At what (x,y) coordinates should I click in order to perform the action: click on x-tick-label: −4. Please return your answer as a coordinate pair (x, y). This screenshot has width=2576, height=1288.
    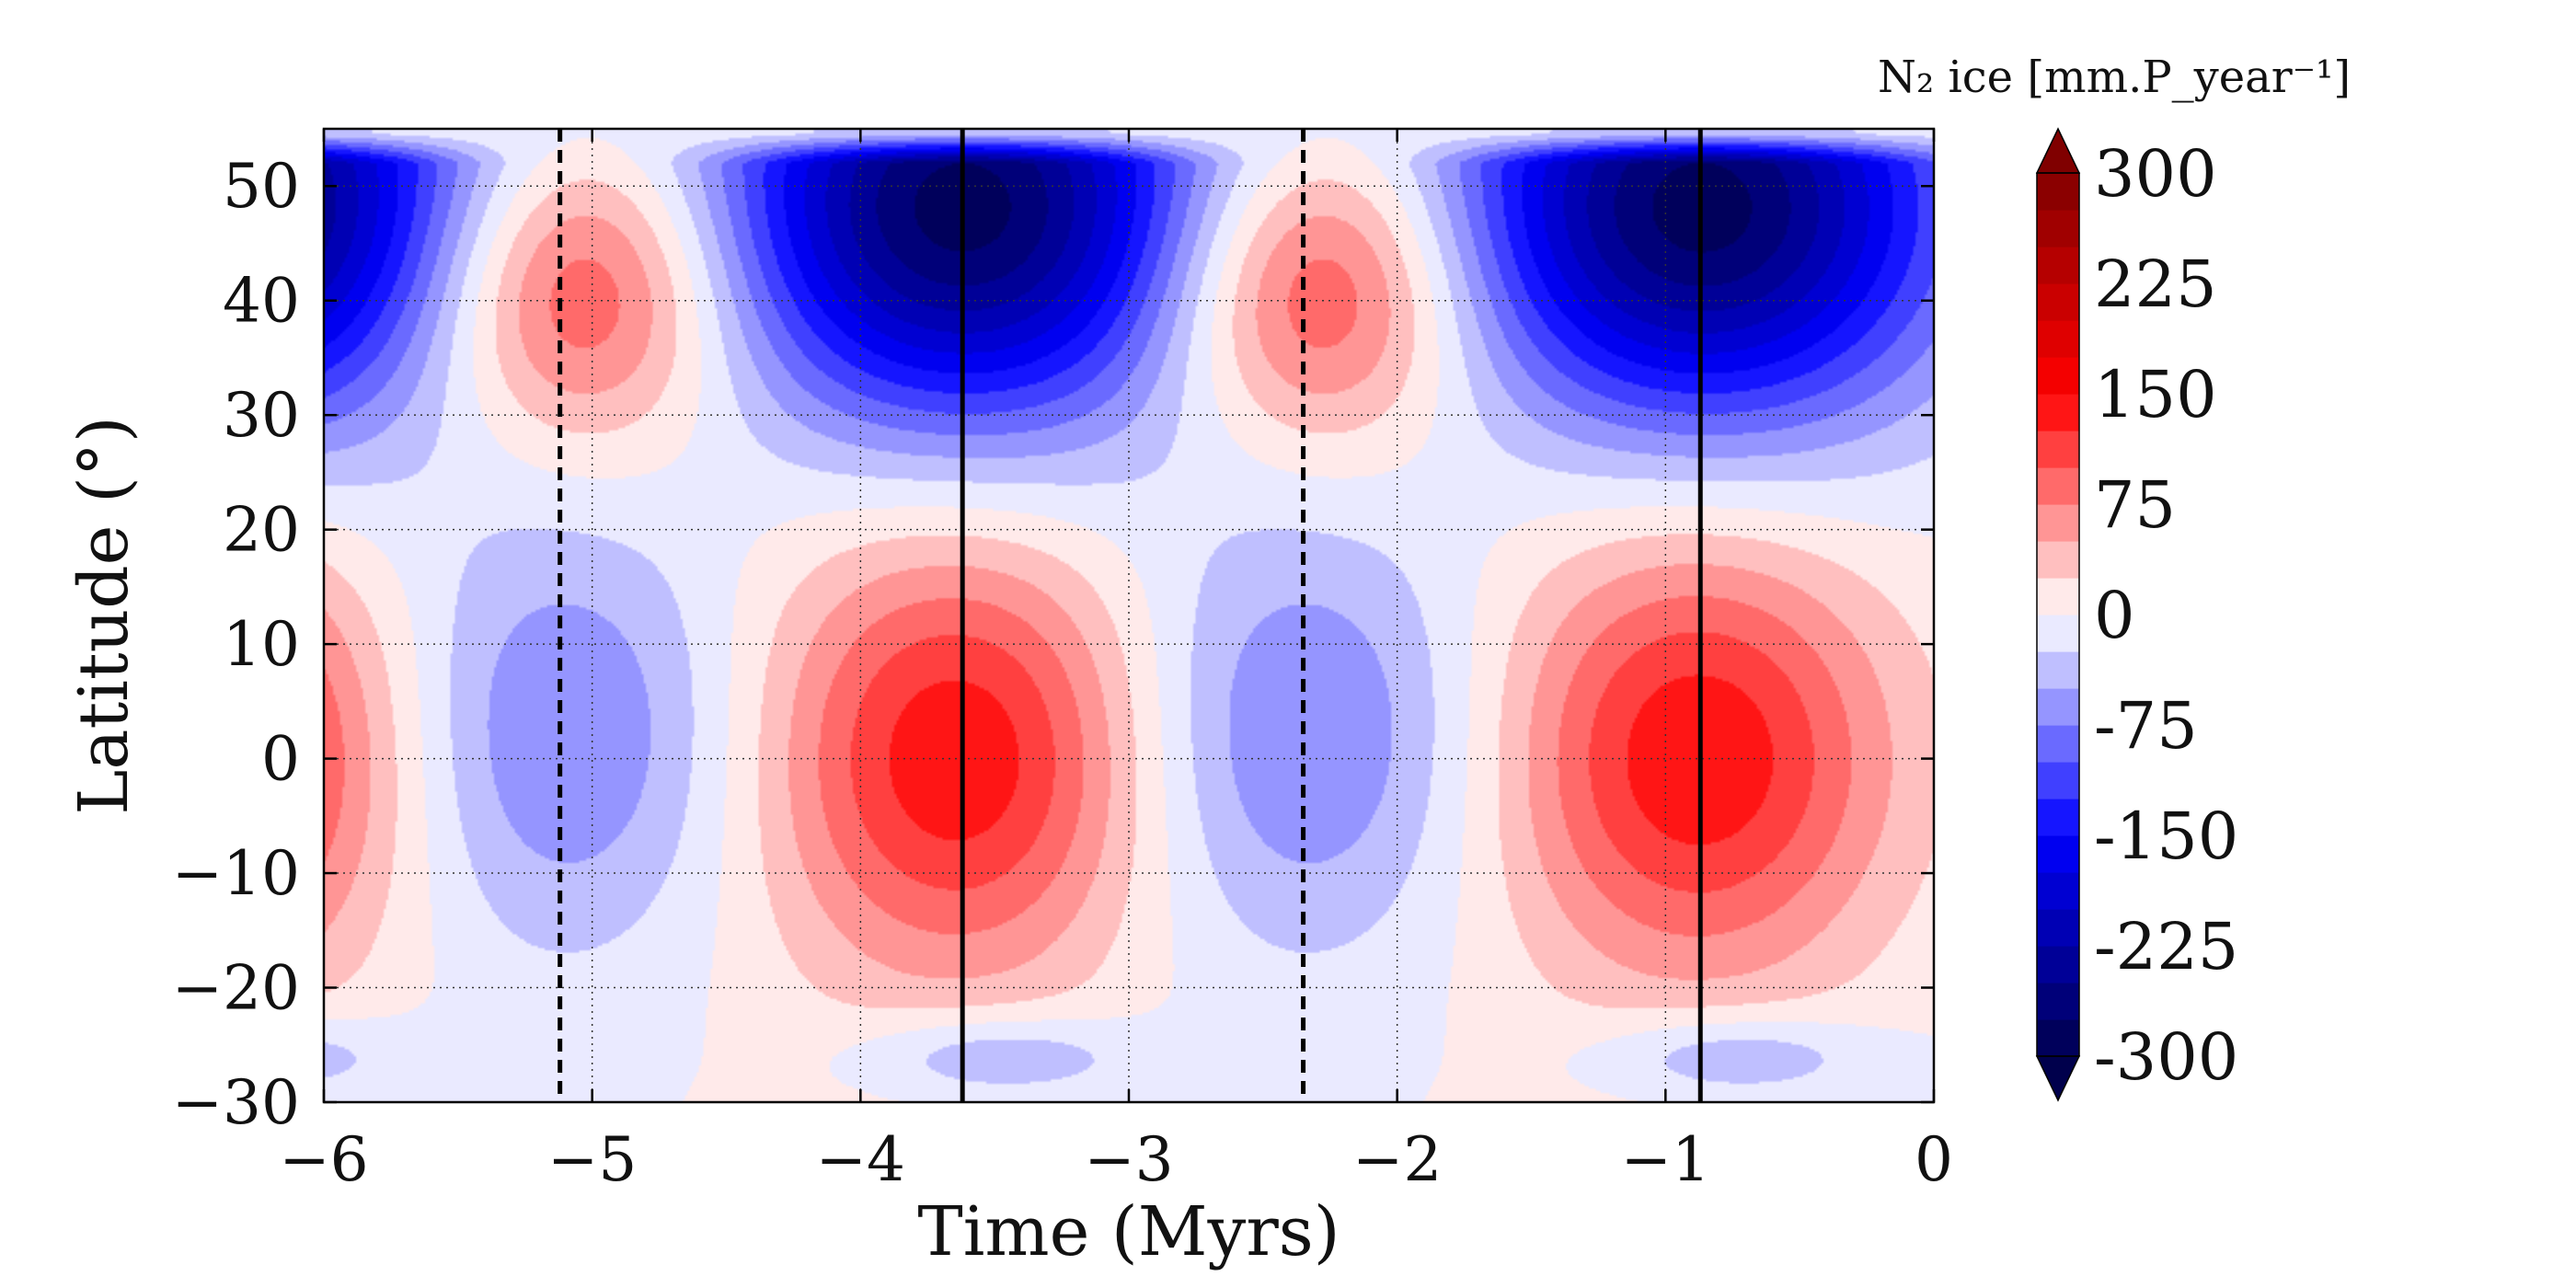
    Looking at the image, I should click on (860, 1159).